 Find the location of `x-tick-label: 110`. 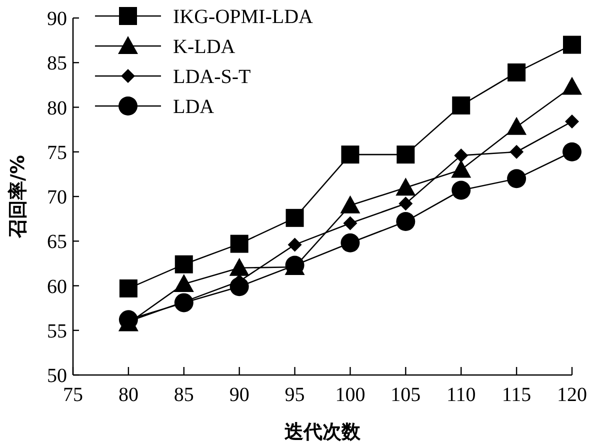

x-tick-label: 110 is located at coordinates (461, 395).